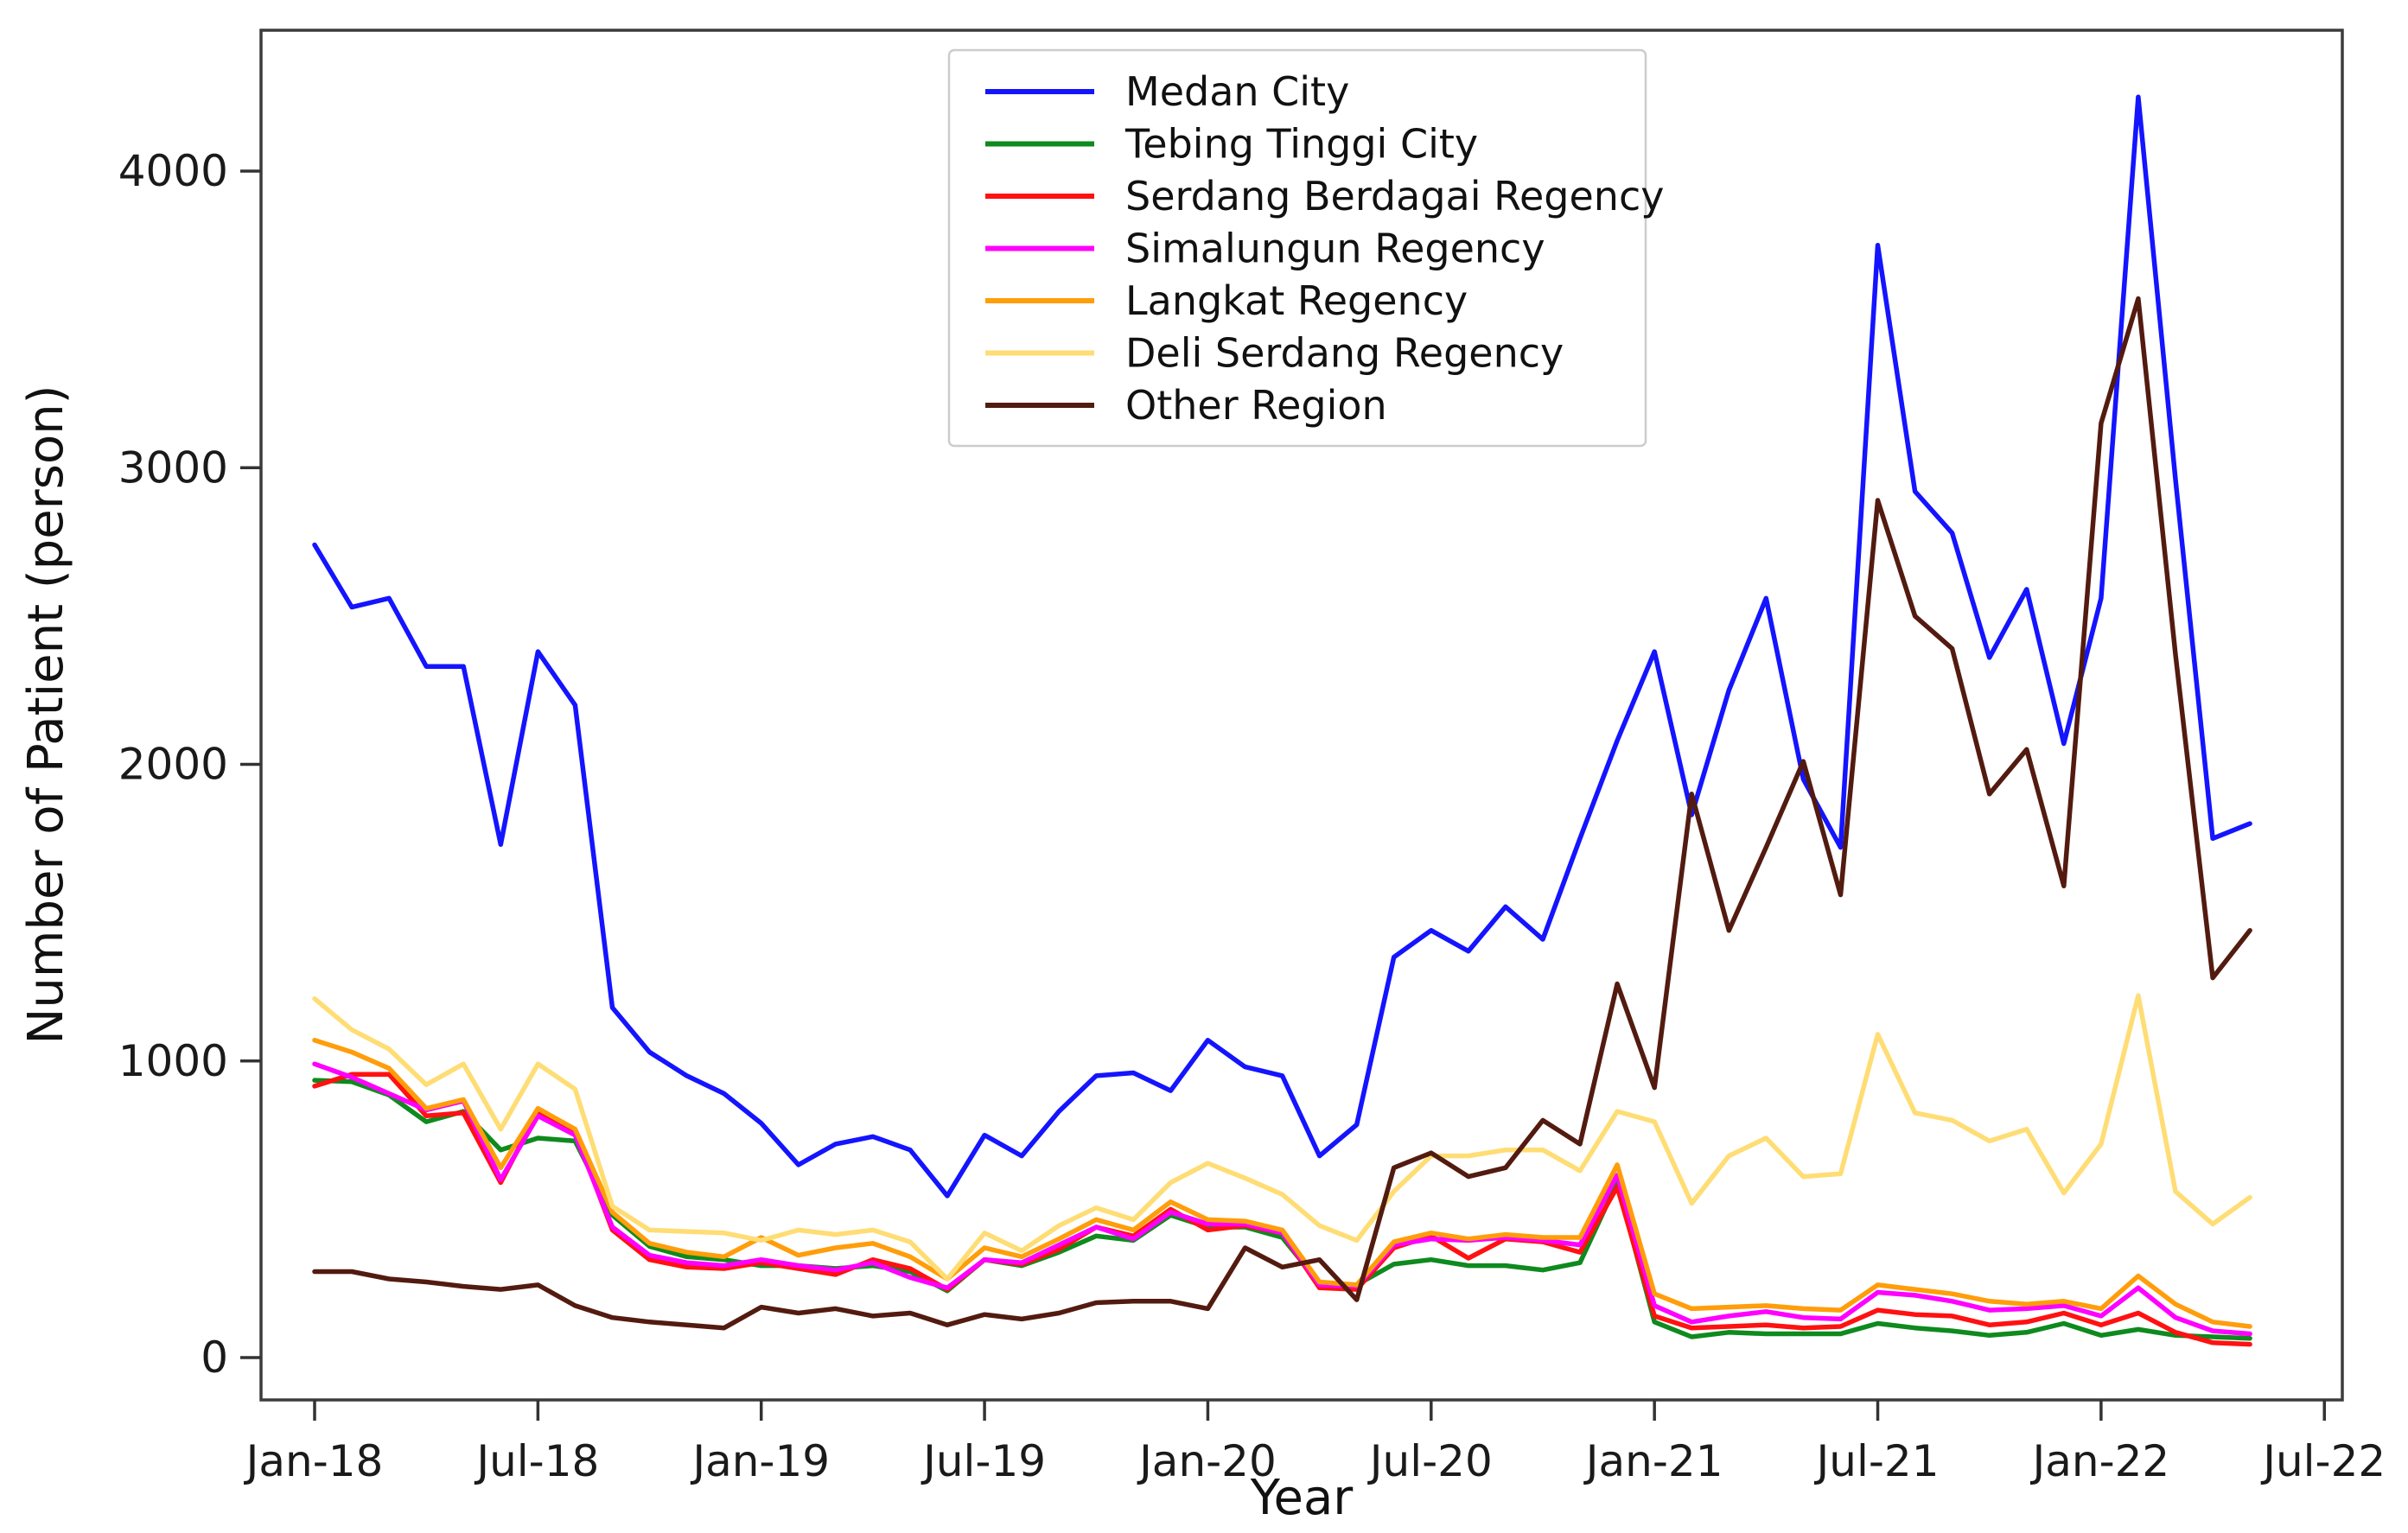  What do you see at coordinates (1877, 1461) in the screenshot?
I see `x-tick-label-jul-21: Jul-21` at bounding box center [1877, 1461].